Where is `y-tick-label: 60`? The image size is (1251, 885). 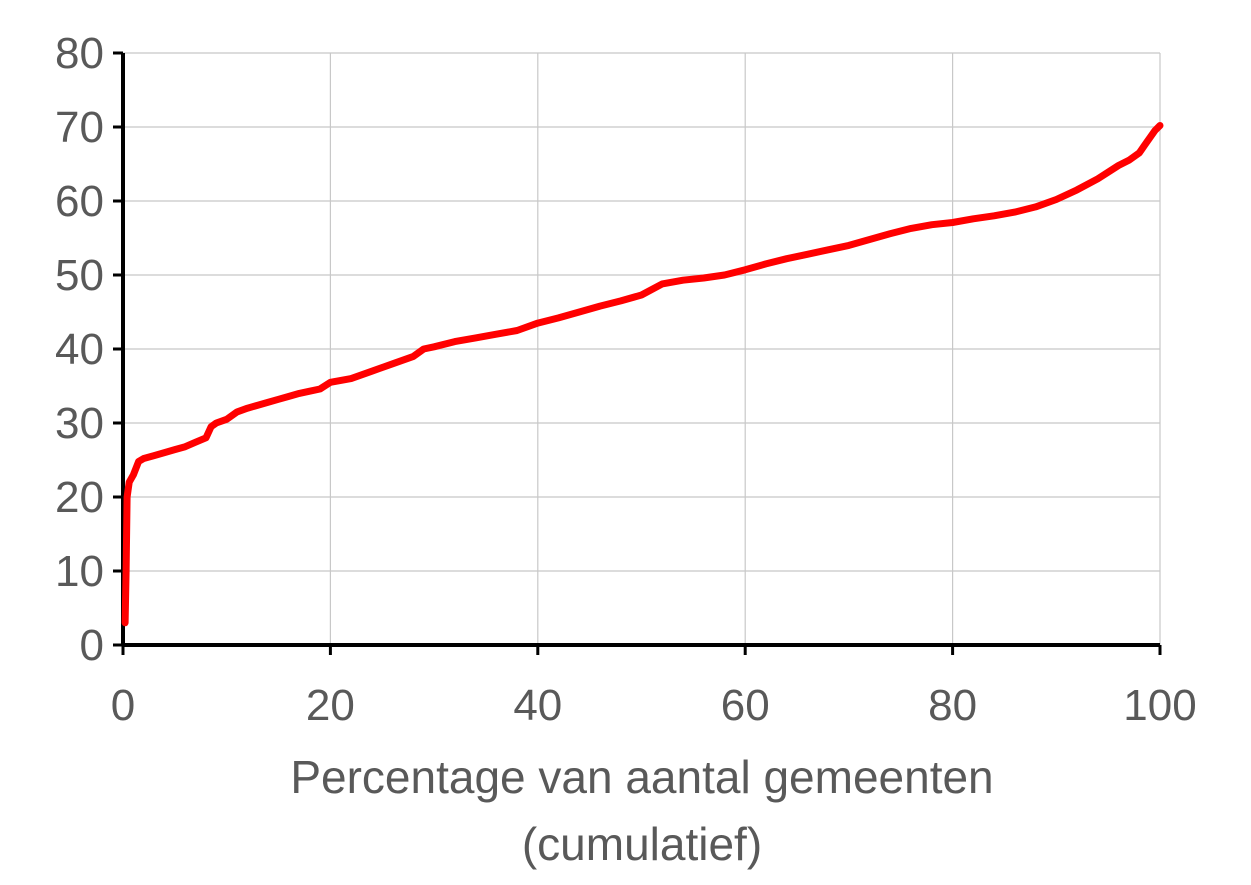
y-tick-label: 60 is located at coordinates (79, 201).